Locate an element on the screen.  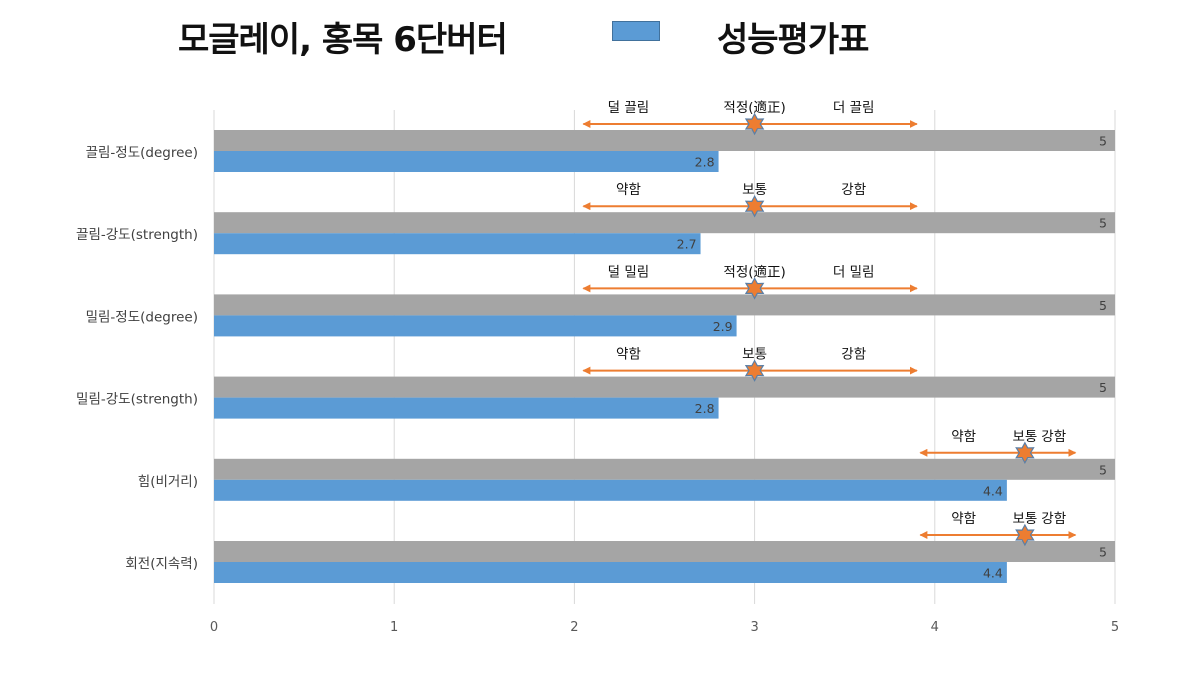
category-label: 밀림-강도(strength) is located at coordinates (137, 400).